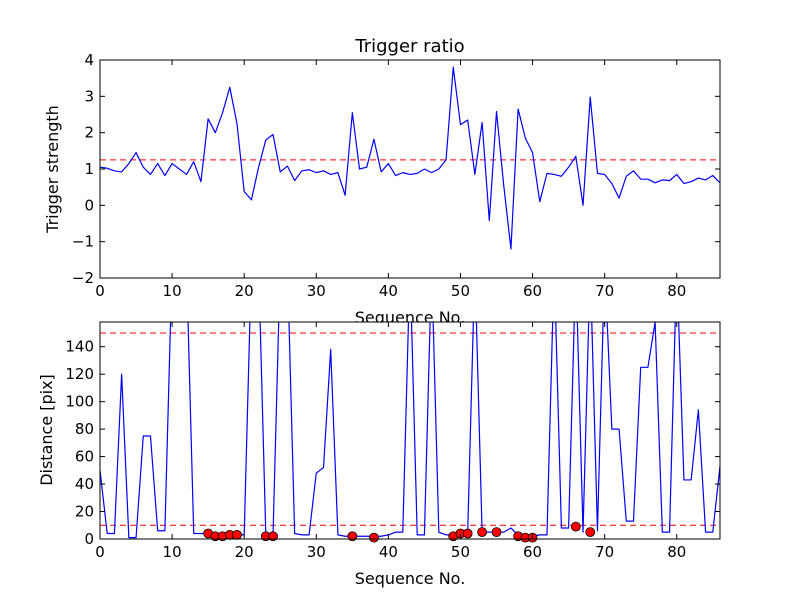 This screenshot has height=600, width=800. What do you see at coordinates (409, 46) in the screenshot?
I see `chart-title: Trigger ratio` at bounding box center [409, 46].